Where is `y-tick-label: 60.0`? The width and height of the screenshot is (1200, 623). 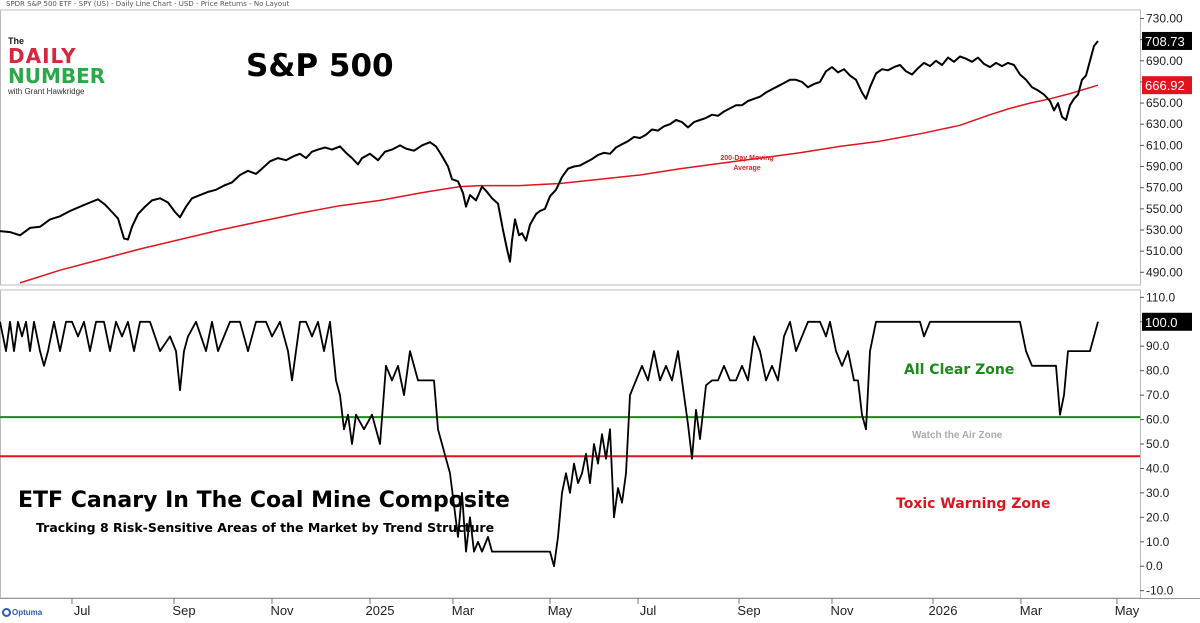
y-tick-label: 60.0 is located at coordinates (1158, 420).